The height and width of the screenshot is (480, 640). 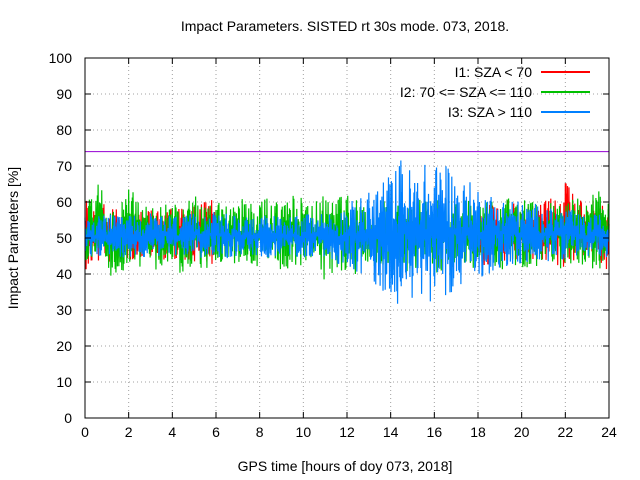 What do you see at coordinates (85, 432) in the screenshot?
I see `x-tick-label: 0` at bounding box center [85, 432].